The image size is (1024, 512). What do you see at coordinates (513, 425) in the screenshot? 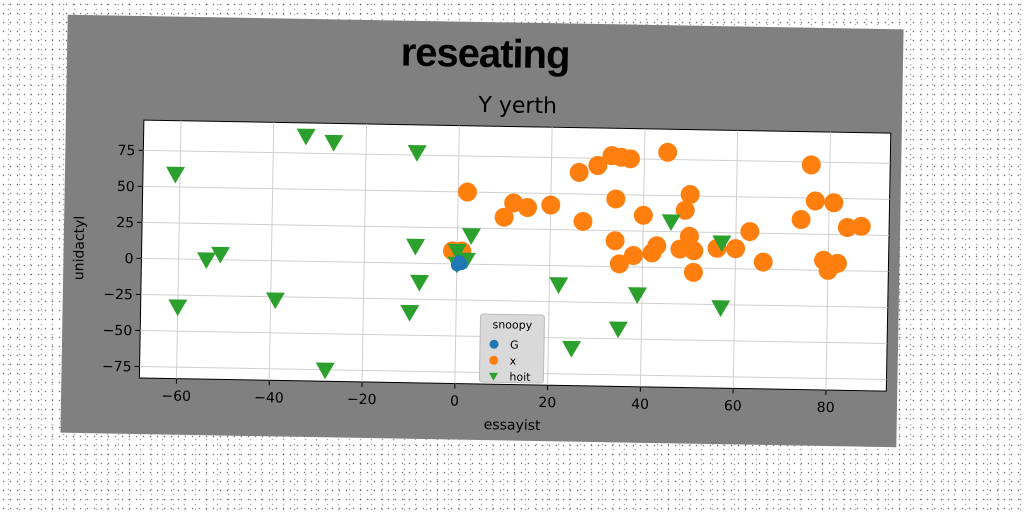
I see `x-axis-label: essayist` at bounding box center [513, 425].